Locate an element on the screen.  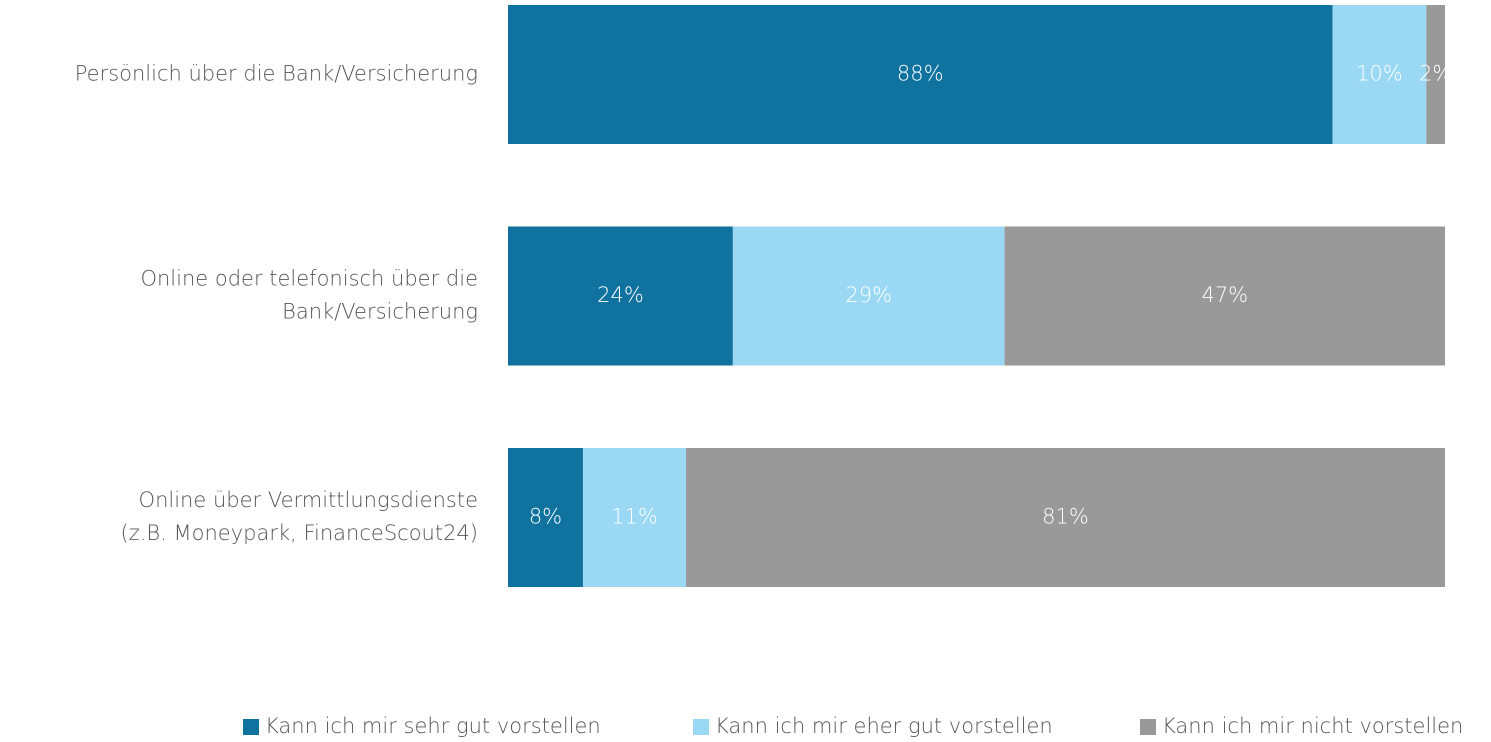
value-label: 10% is located at coordinates (1379, 74).